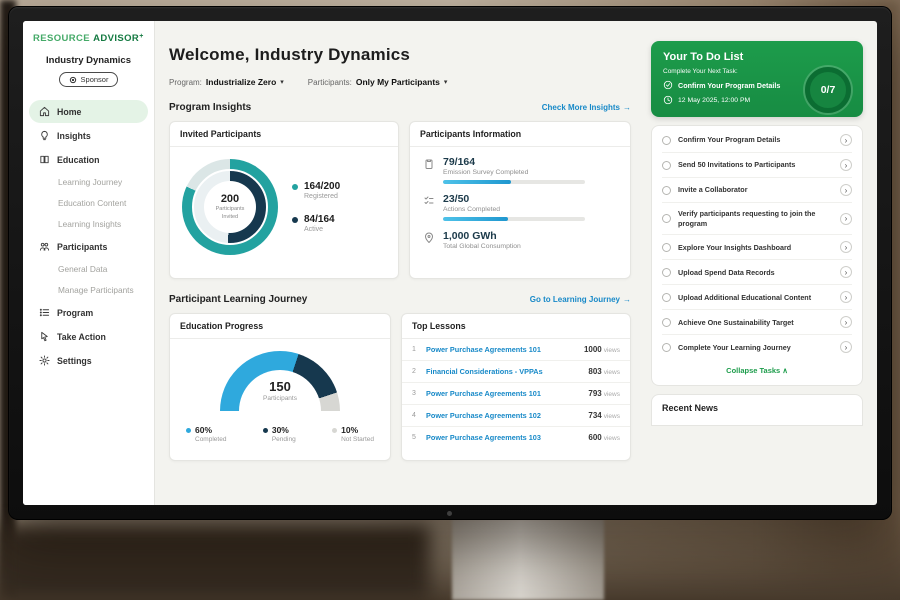  What do you see at coordinates (215, 562) in the screenshot?
I see `desk-shadow` at bounding box center [215, 562].